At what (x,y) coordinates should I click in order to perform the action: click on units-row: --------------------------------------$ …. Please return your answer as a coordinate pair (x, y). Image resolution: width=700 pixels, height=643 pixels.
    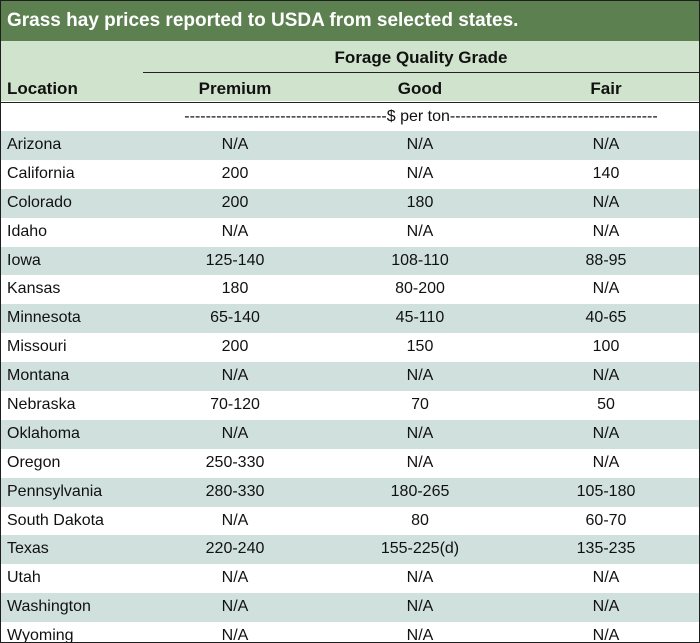
    Looking at the image, I should click on (421, 116).